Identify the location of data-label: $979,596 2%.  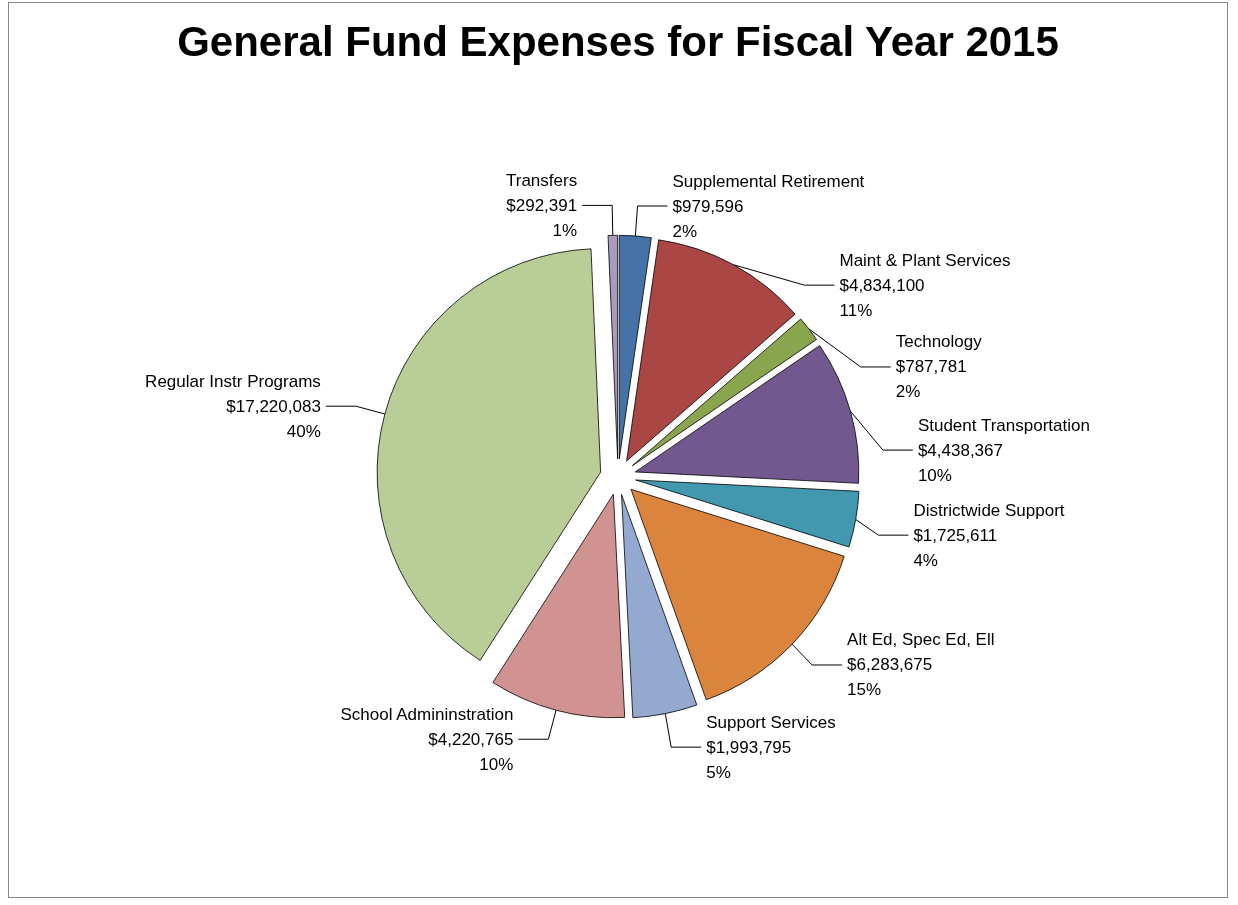
(708, 218).